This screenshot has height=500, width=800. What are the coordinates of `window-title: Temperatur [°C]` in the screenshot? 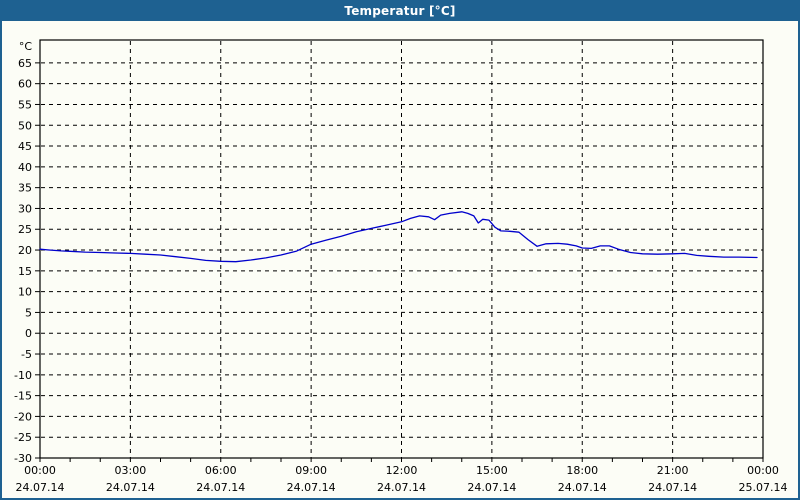 It's located at (400, 11).